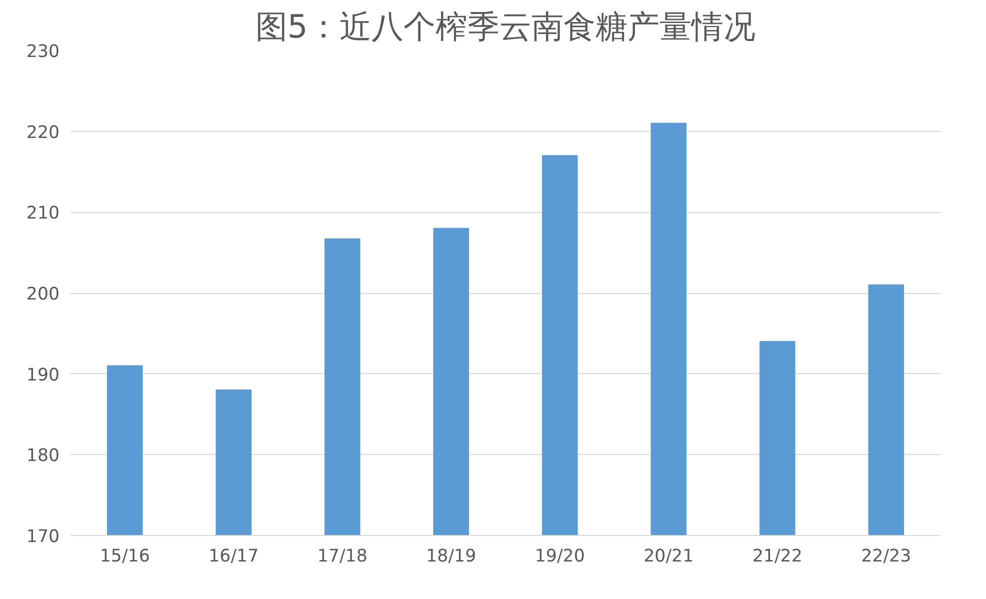  I want to click on y-tick-label: 180, so click(43, 456).